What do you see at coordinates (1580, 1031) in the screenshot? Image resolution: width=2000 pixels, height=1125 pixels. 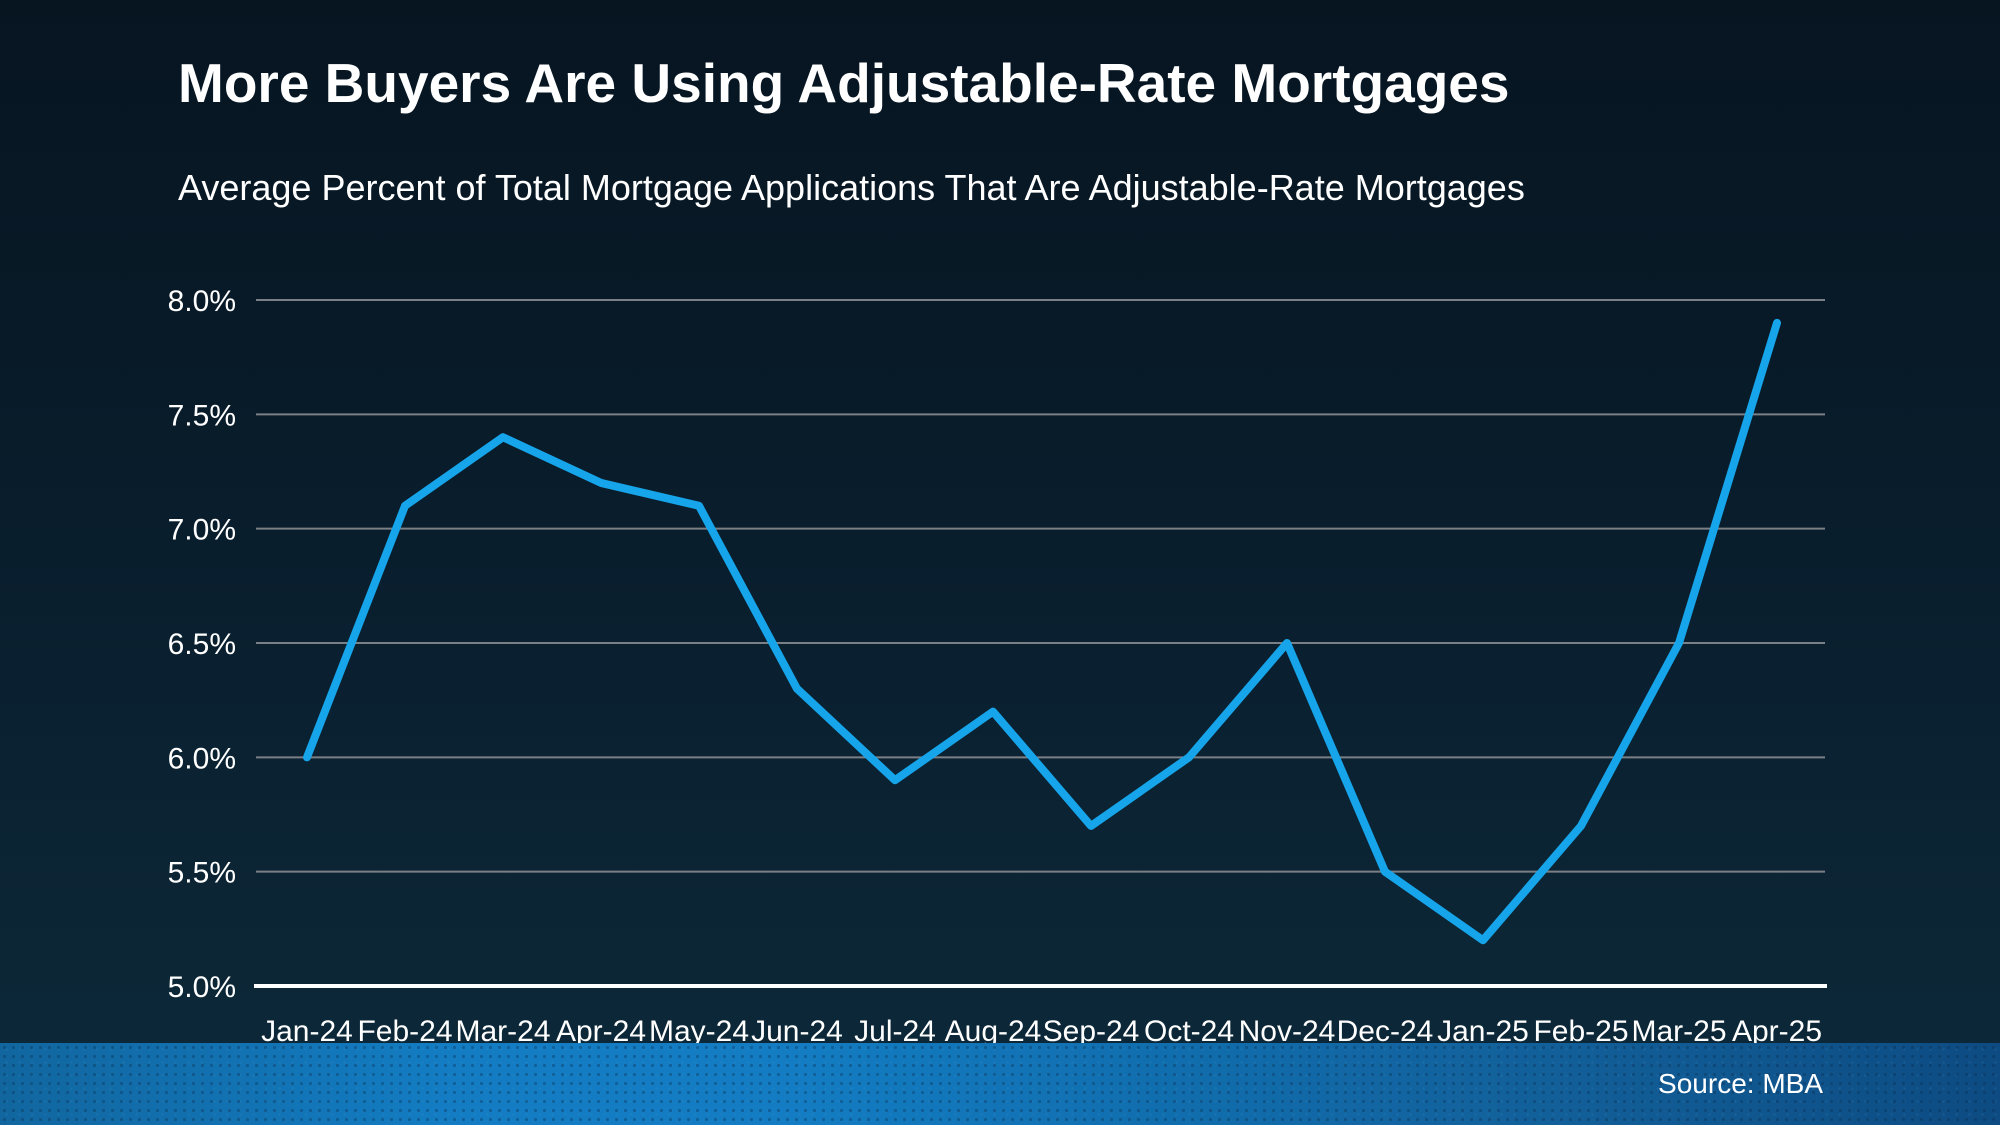 I see `x-axis-tick-label: Feb-25` at bounding box center [1580, 1031].